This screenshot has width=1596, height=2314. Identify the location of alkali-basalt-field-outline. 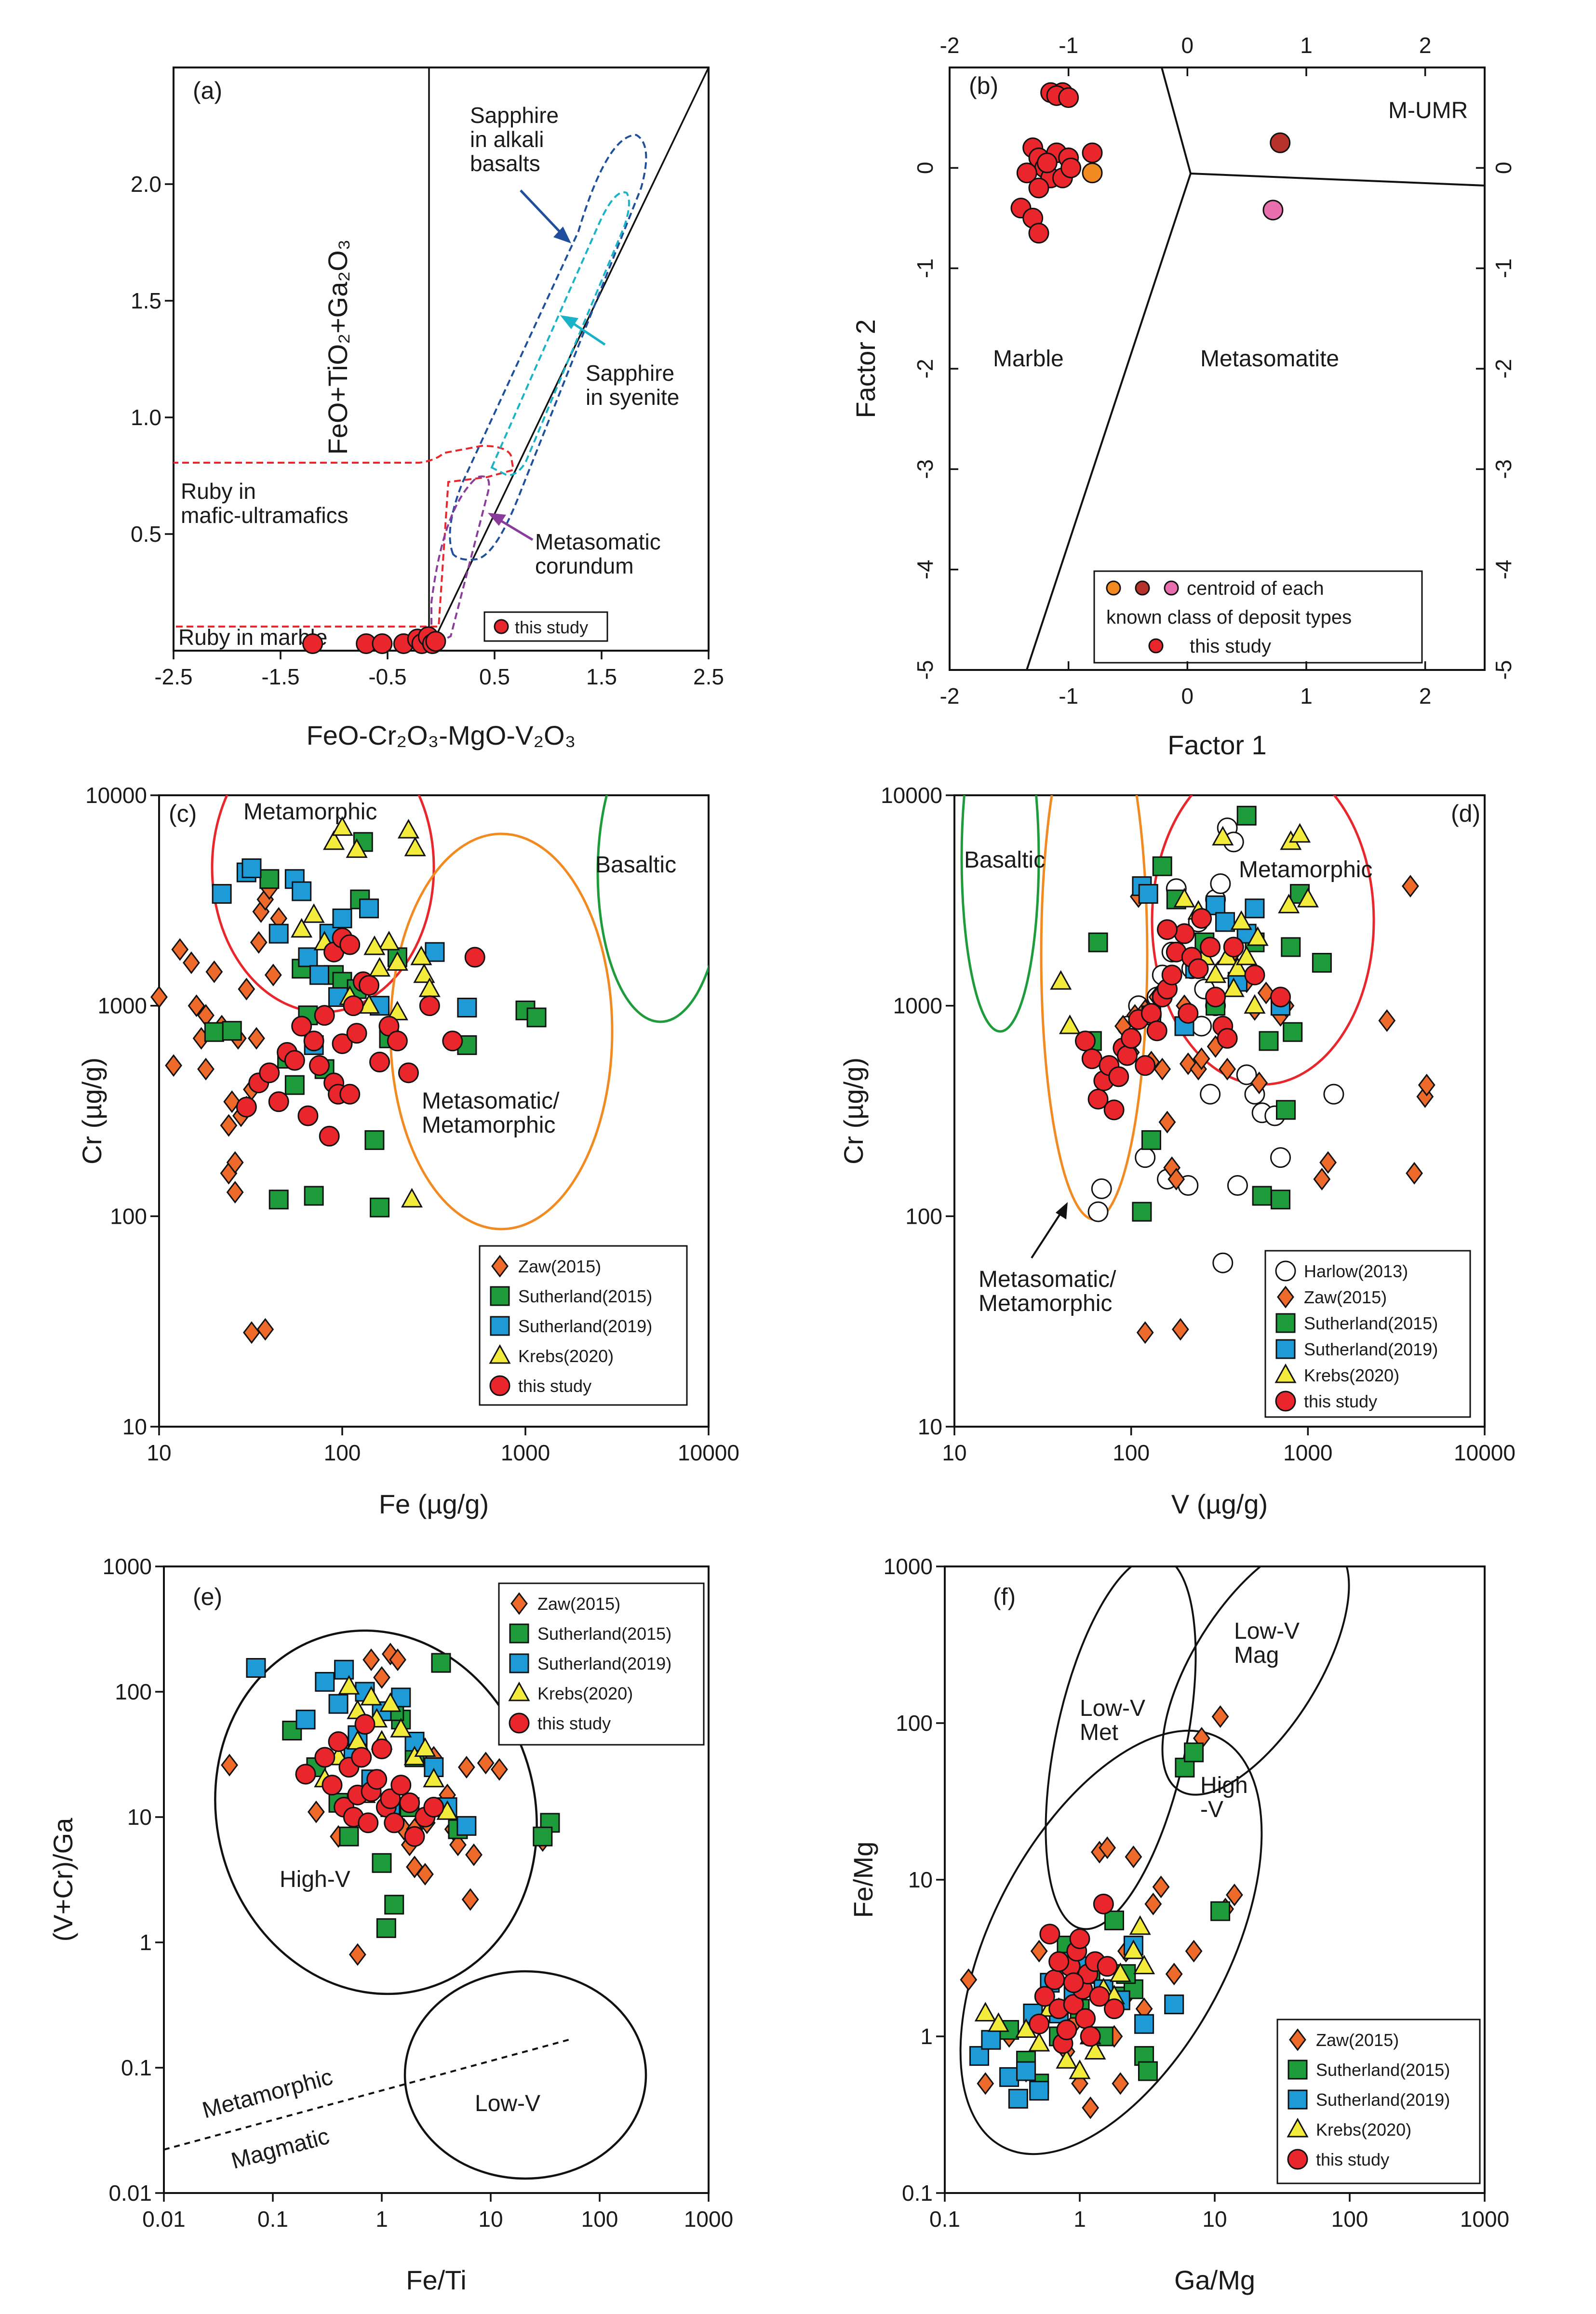
(548, 347).